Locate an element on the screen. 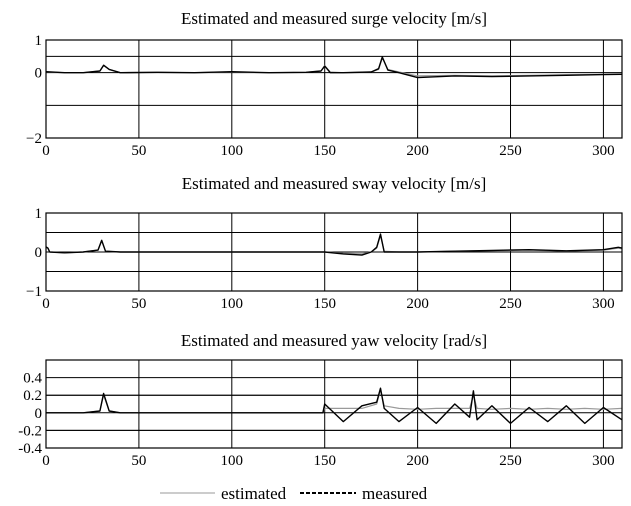  legend-estimated-label: estimated is located at coordinates (254, 493).